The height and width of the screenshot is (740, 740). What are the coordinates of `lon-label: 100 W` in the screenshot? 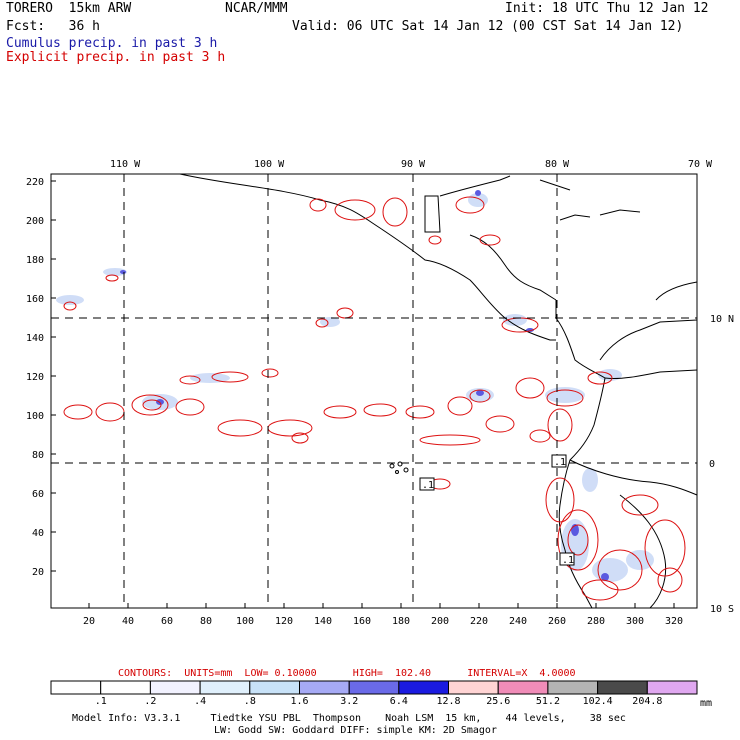 It's located at (269, 164).